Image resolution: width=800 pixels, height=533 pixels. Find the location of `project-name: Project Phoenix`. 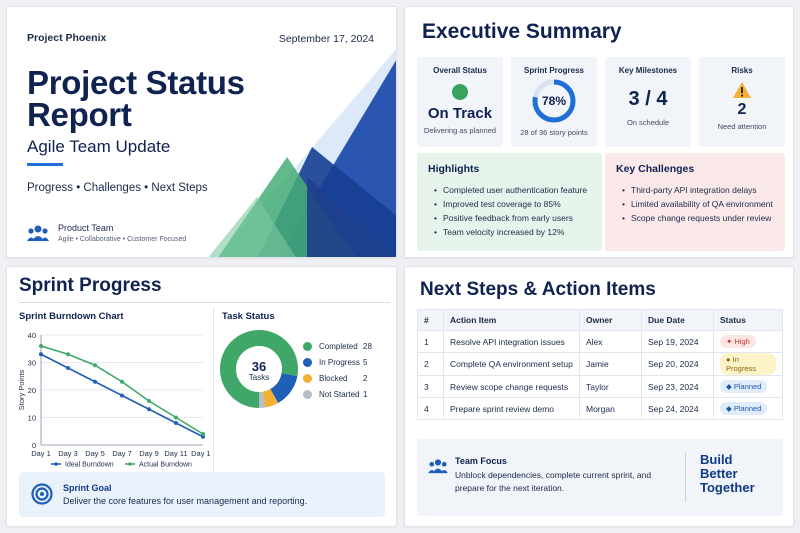

project-name: Project Phoenix is located at coordinates (67, 38).